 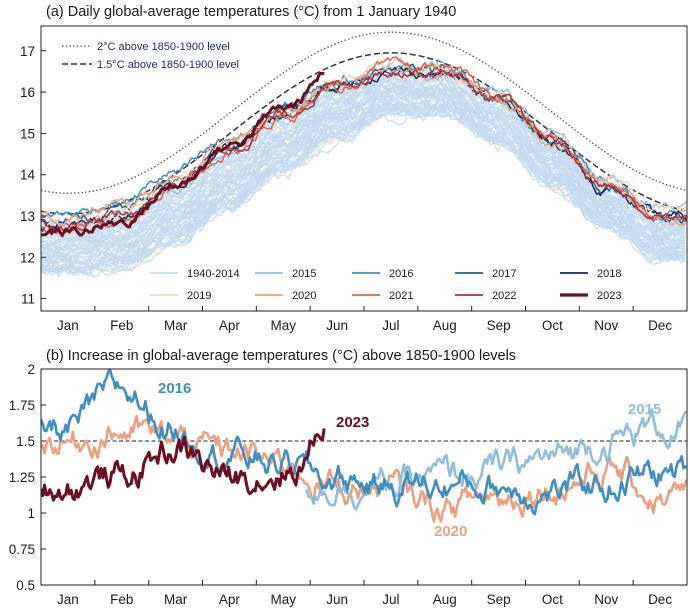 I want to click on b-xtick-label: Jul, so click(x=390, y=599).